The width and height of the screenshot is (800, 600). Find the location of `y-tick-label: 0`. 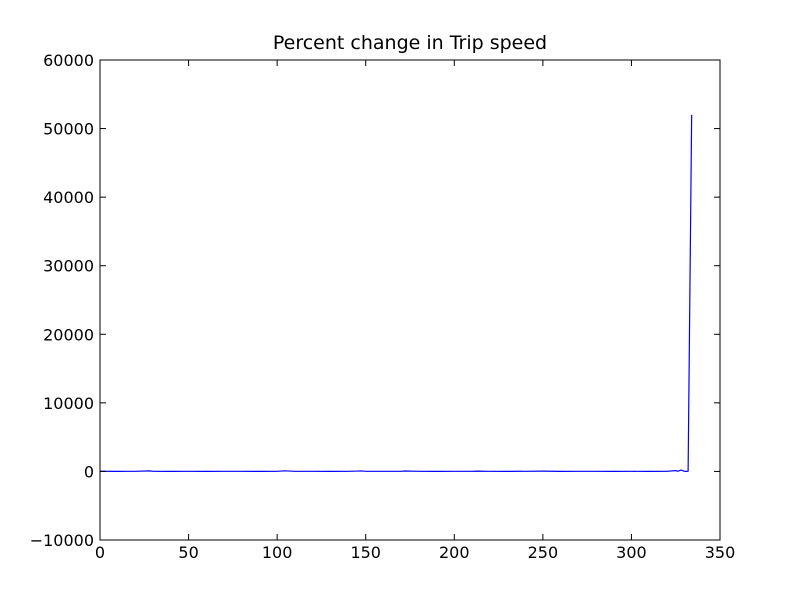

y-tick-label: 0 is located at coordinates (89, 471).